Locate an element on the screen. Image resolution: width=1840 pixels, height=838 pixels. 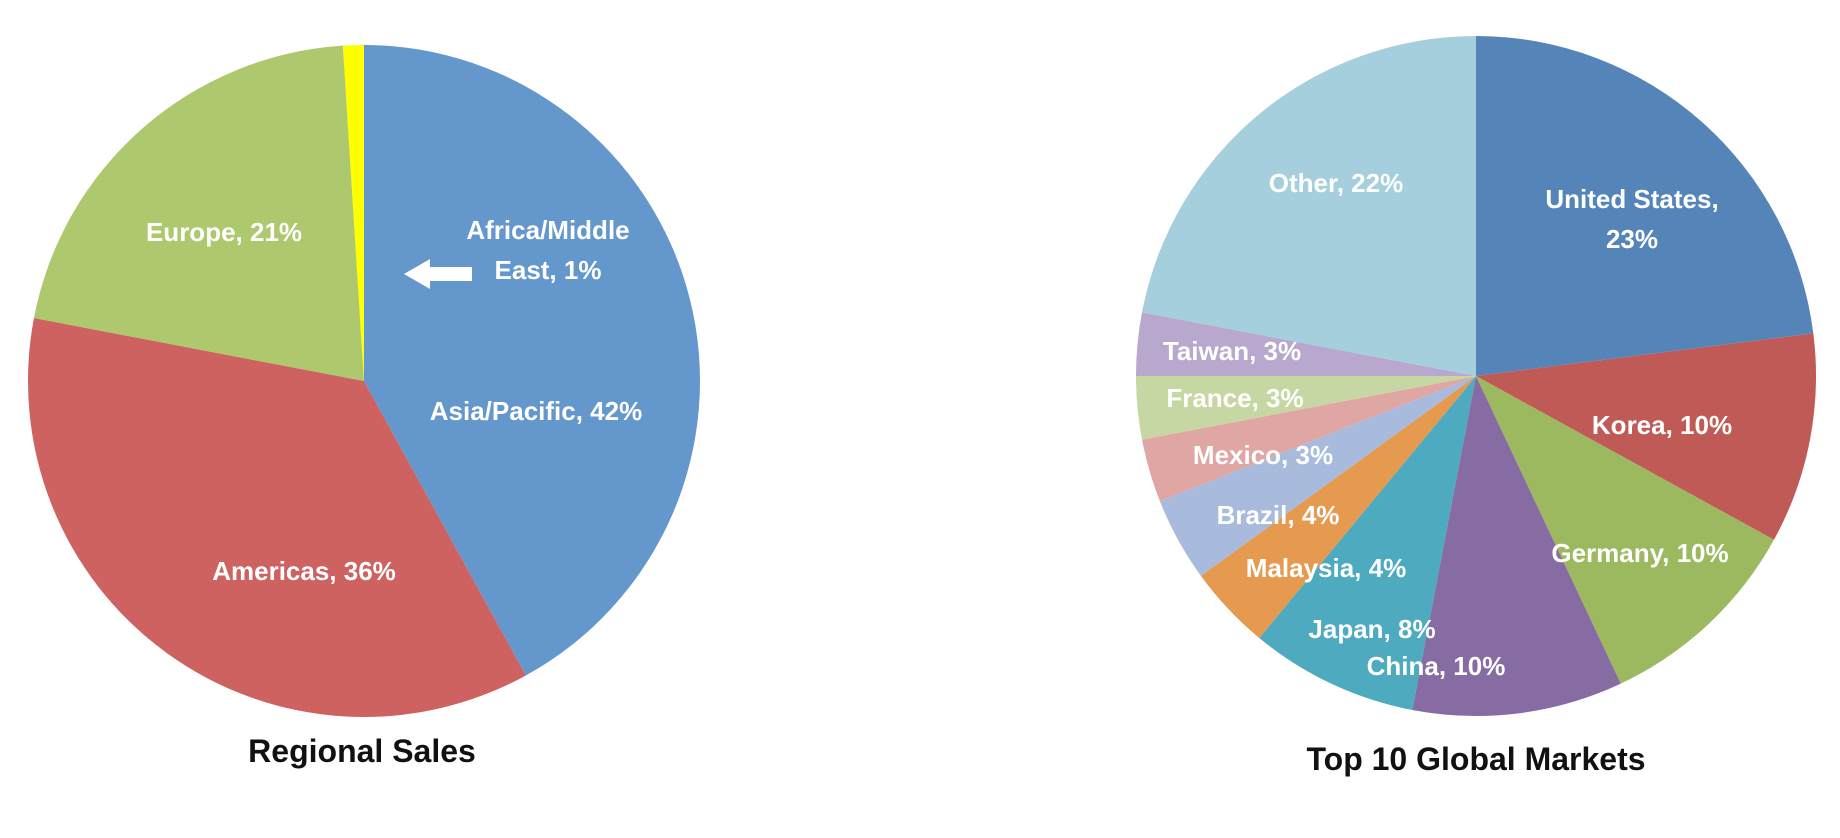
pie-slice-other is located at coordinates (1309, 206).